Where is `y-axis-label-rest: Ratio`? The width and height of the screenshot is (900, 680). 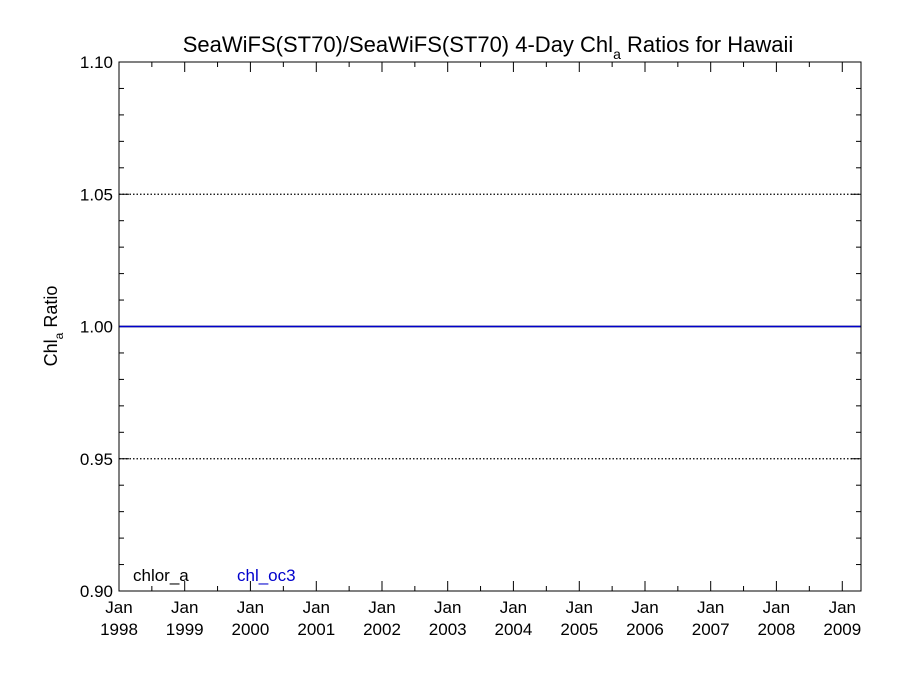 y-axis-label-rest: Ratio is located at coordinates (51, 309).